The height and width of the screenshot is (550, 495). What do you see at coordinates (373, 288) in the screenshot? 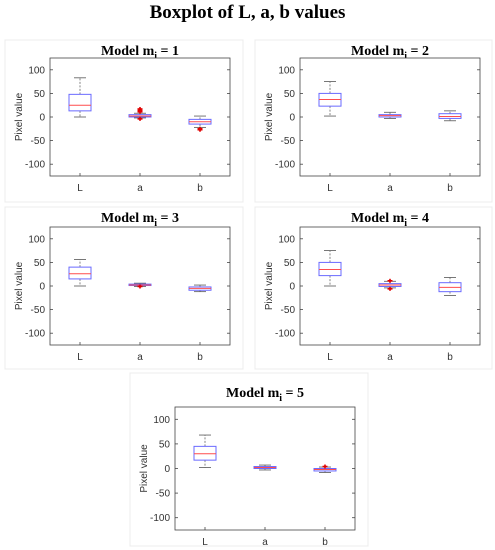
I see `boxplot-panel-4: Model mi = 4 -100 -50 0 50 100 Pixel value L a b` at bounding box center [373, 288].